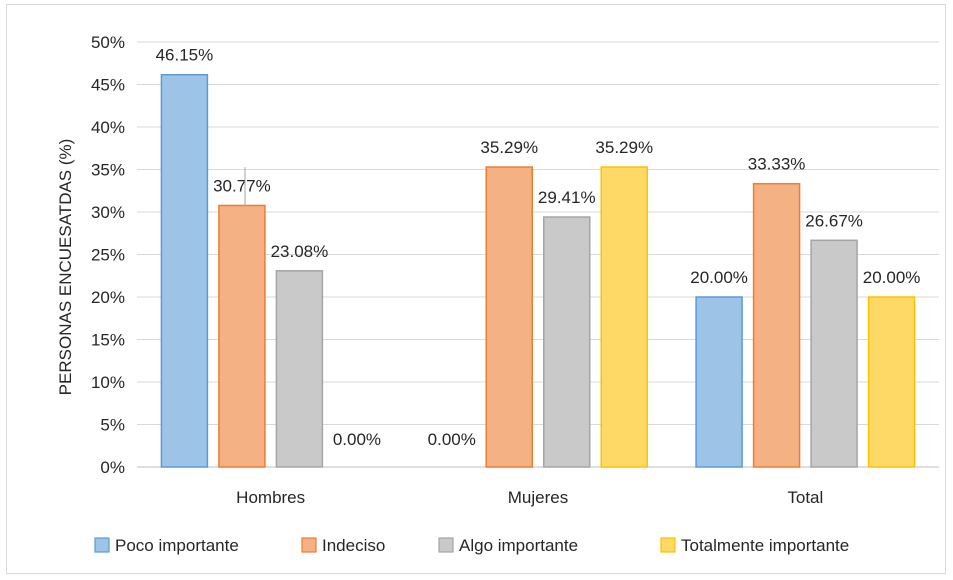  I want to click on y-tick-label: 15%, so click(108, 340).